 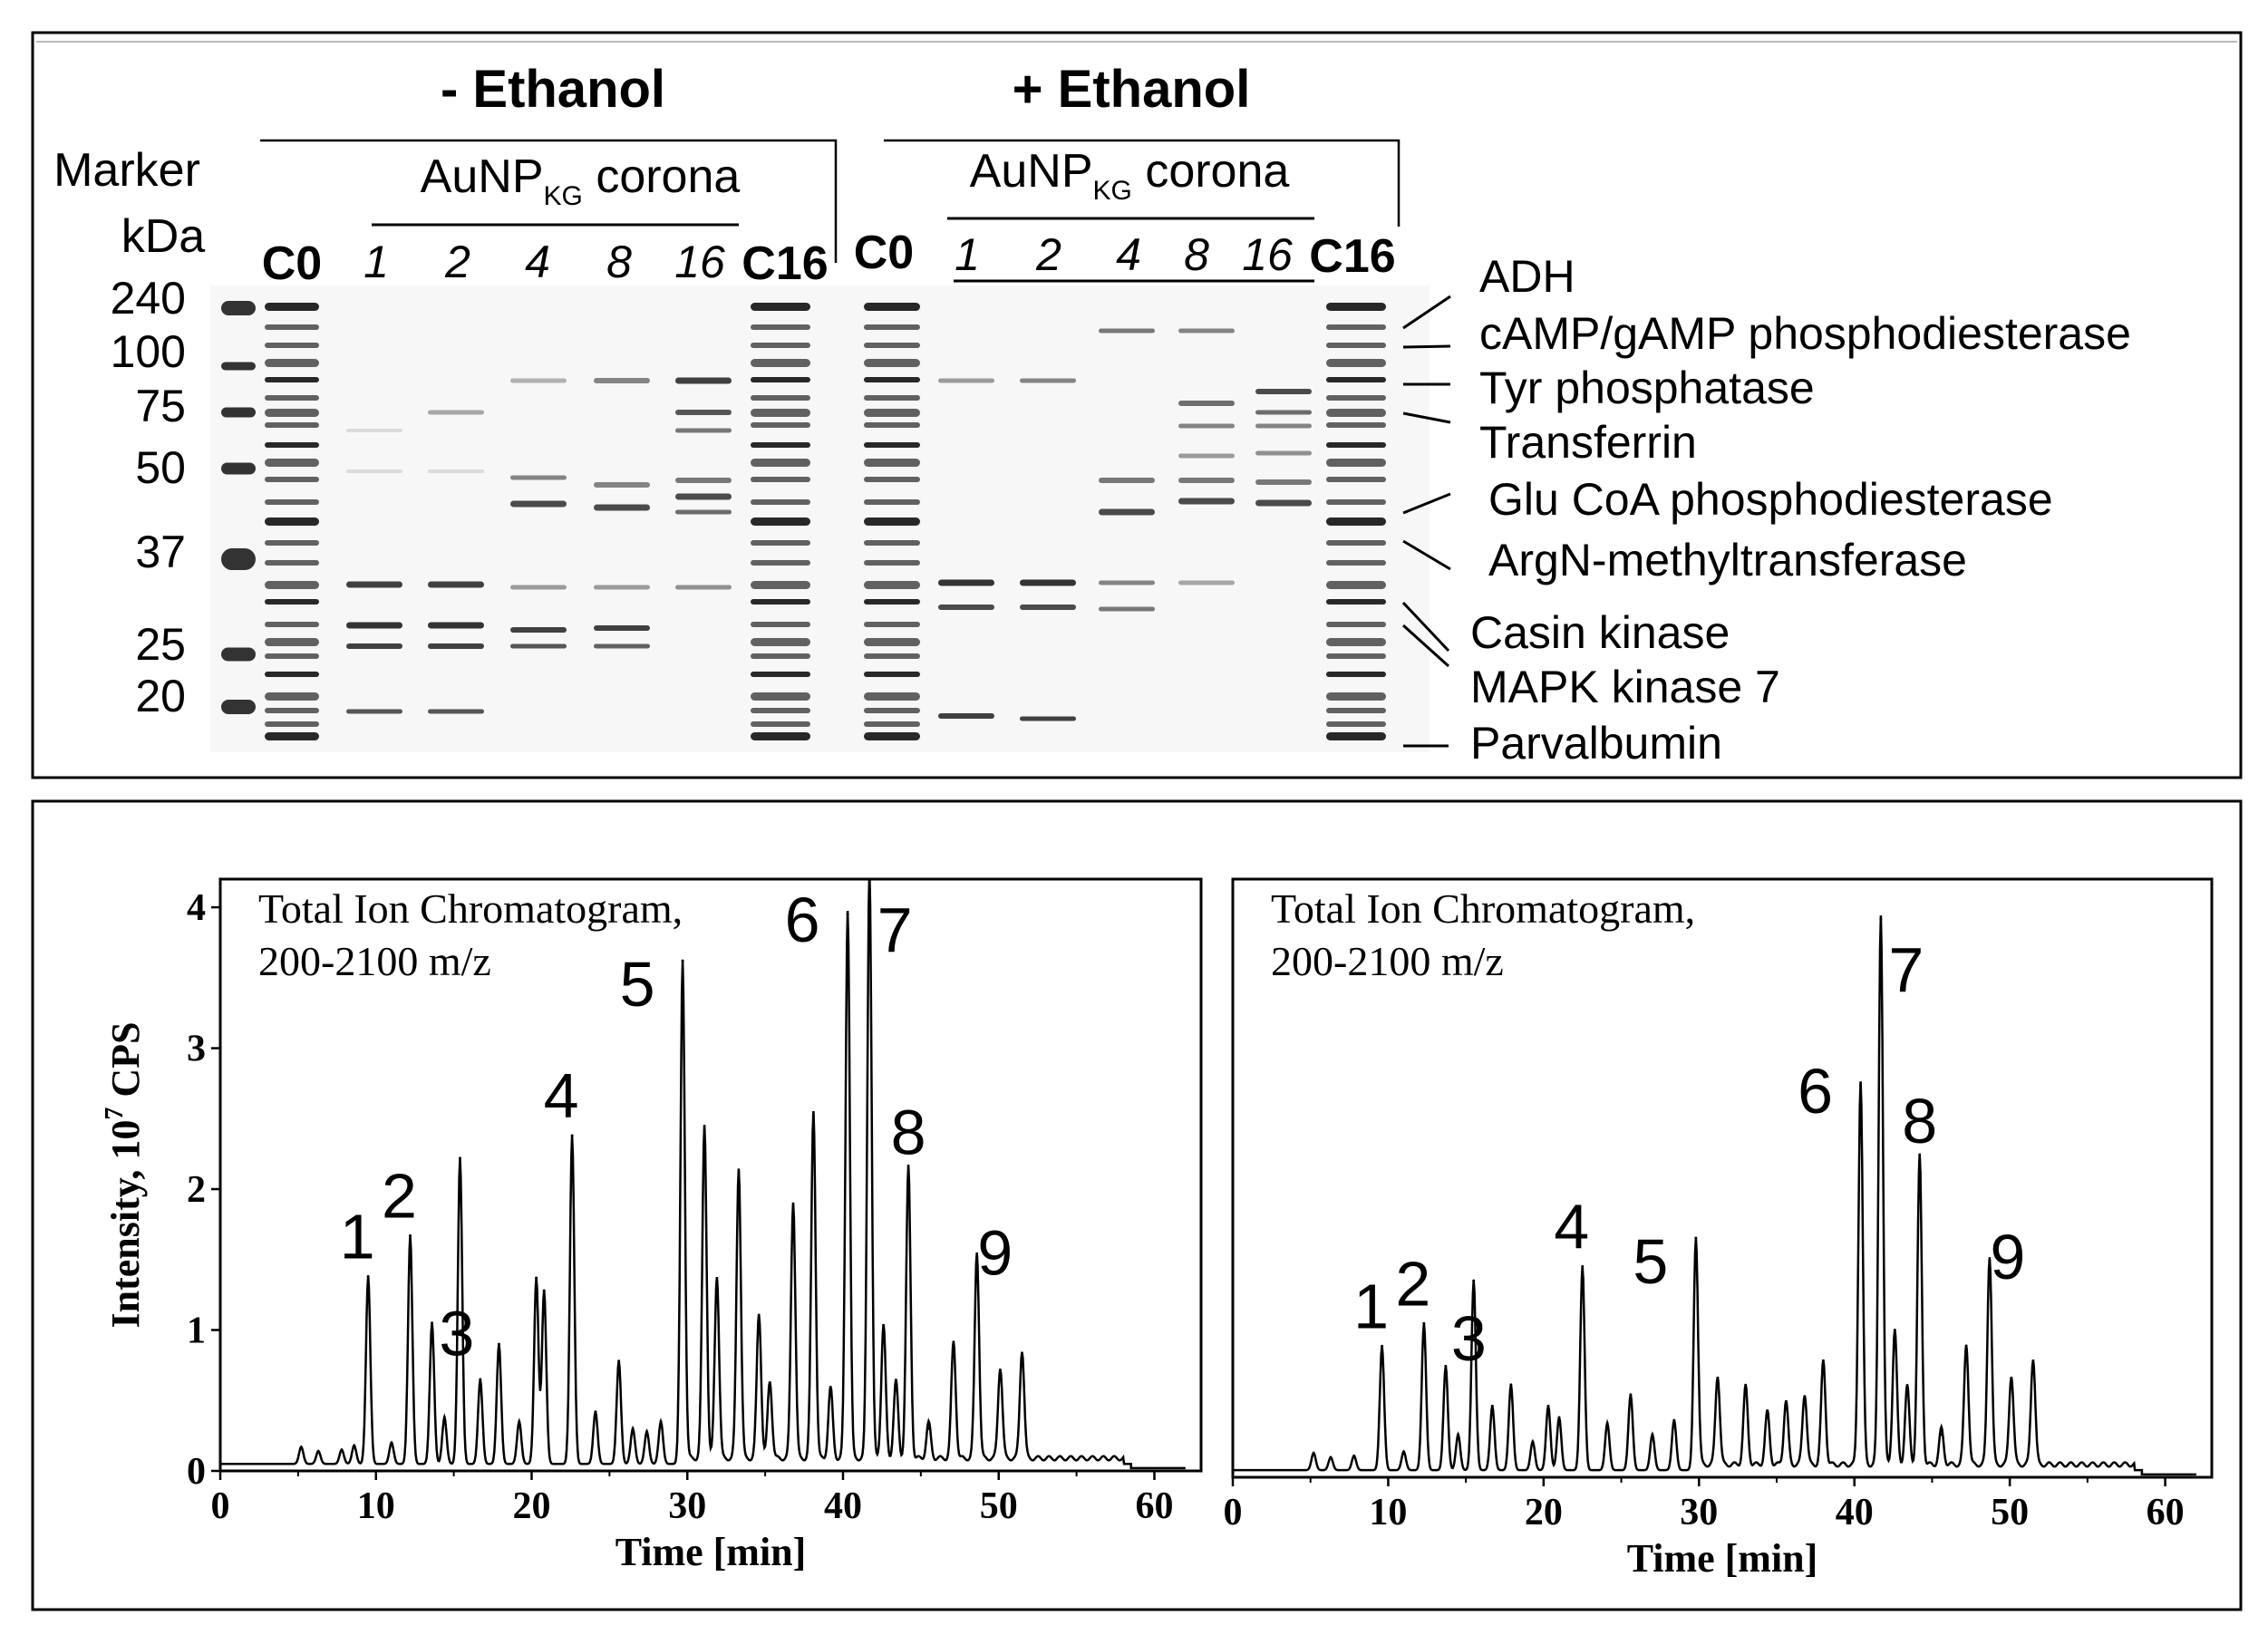 I want to click on lane-label-minus-c0: C0, so click(x=292, y=263).